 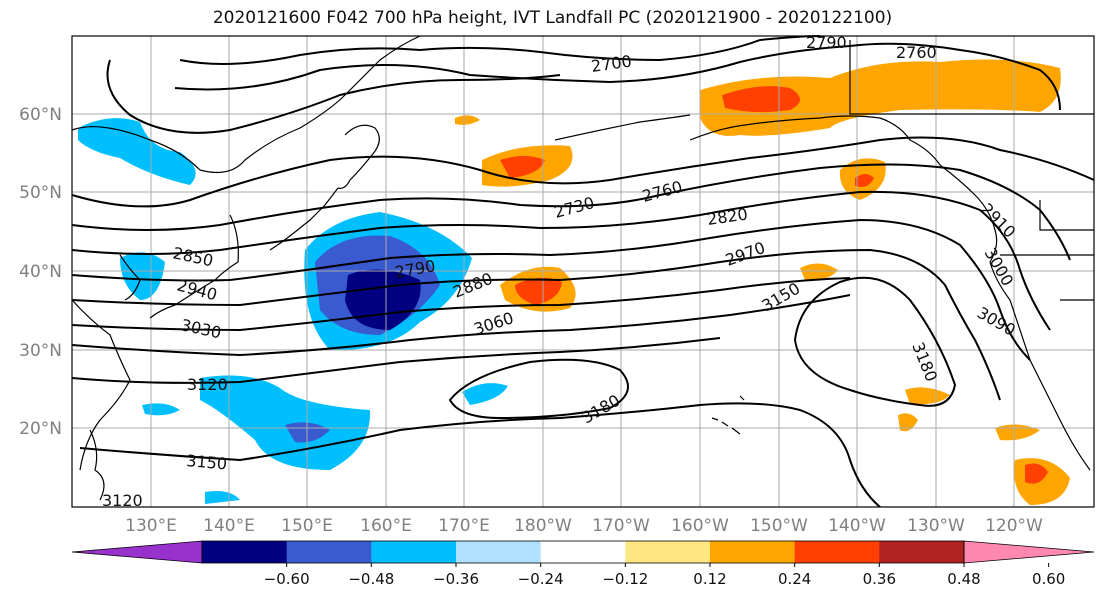 I want to click on ivt-neg-small-cell, so click(x=485, y=394).